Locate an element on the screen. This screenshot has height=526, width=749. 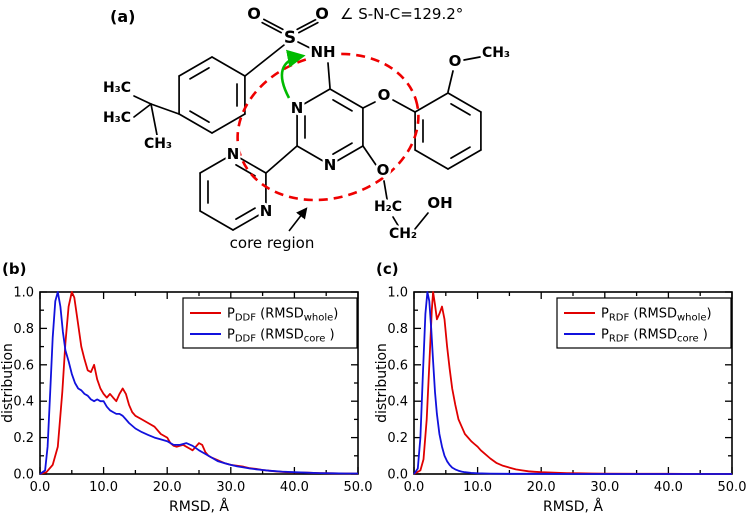
legend-label: PDDF (RMSDcore ) is located at coordinates (281, 336).